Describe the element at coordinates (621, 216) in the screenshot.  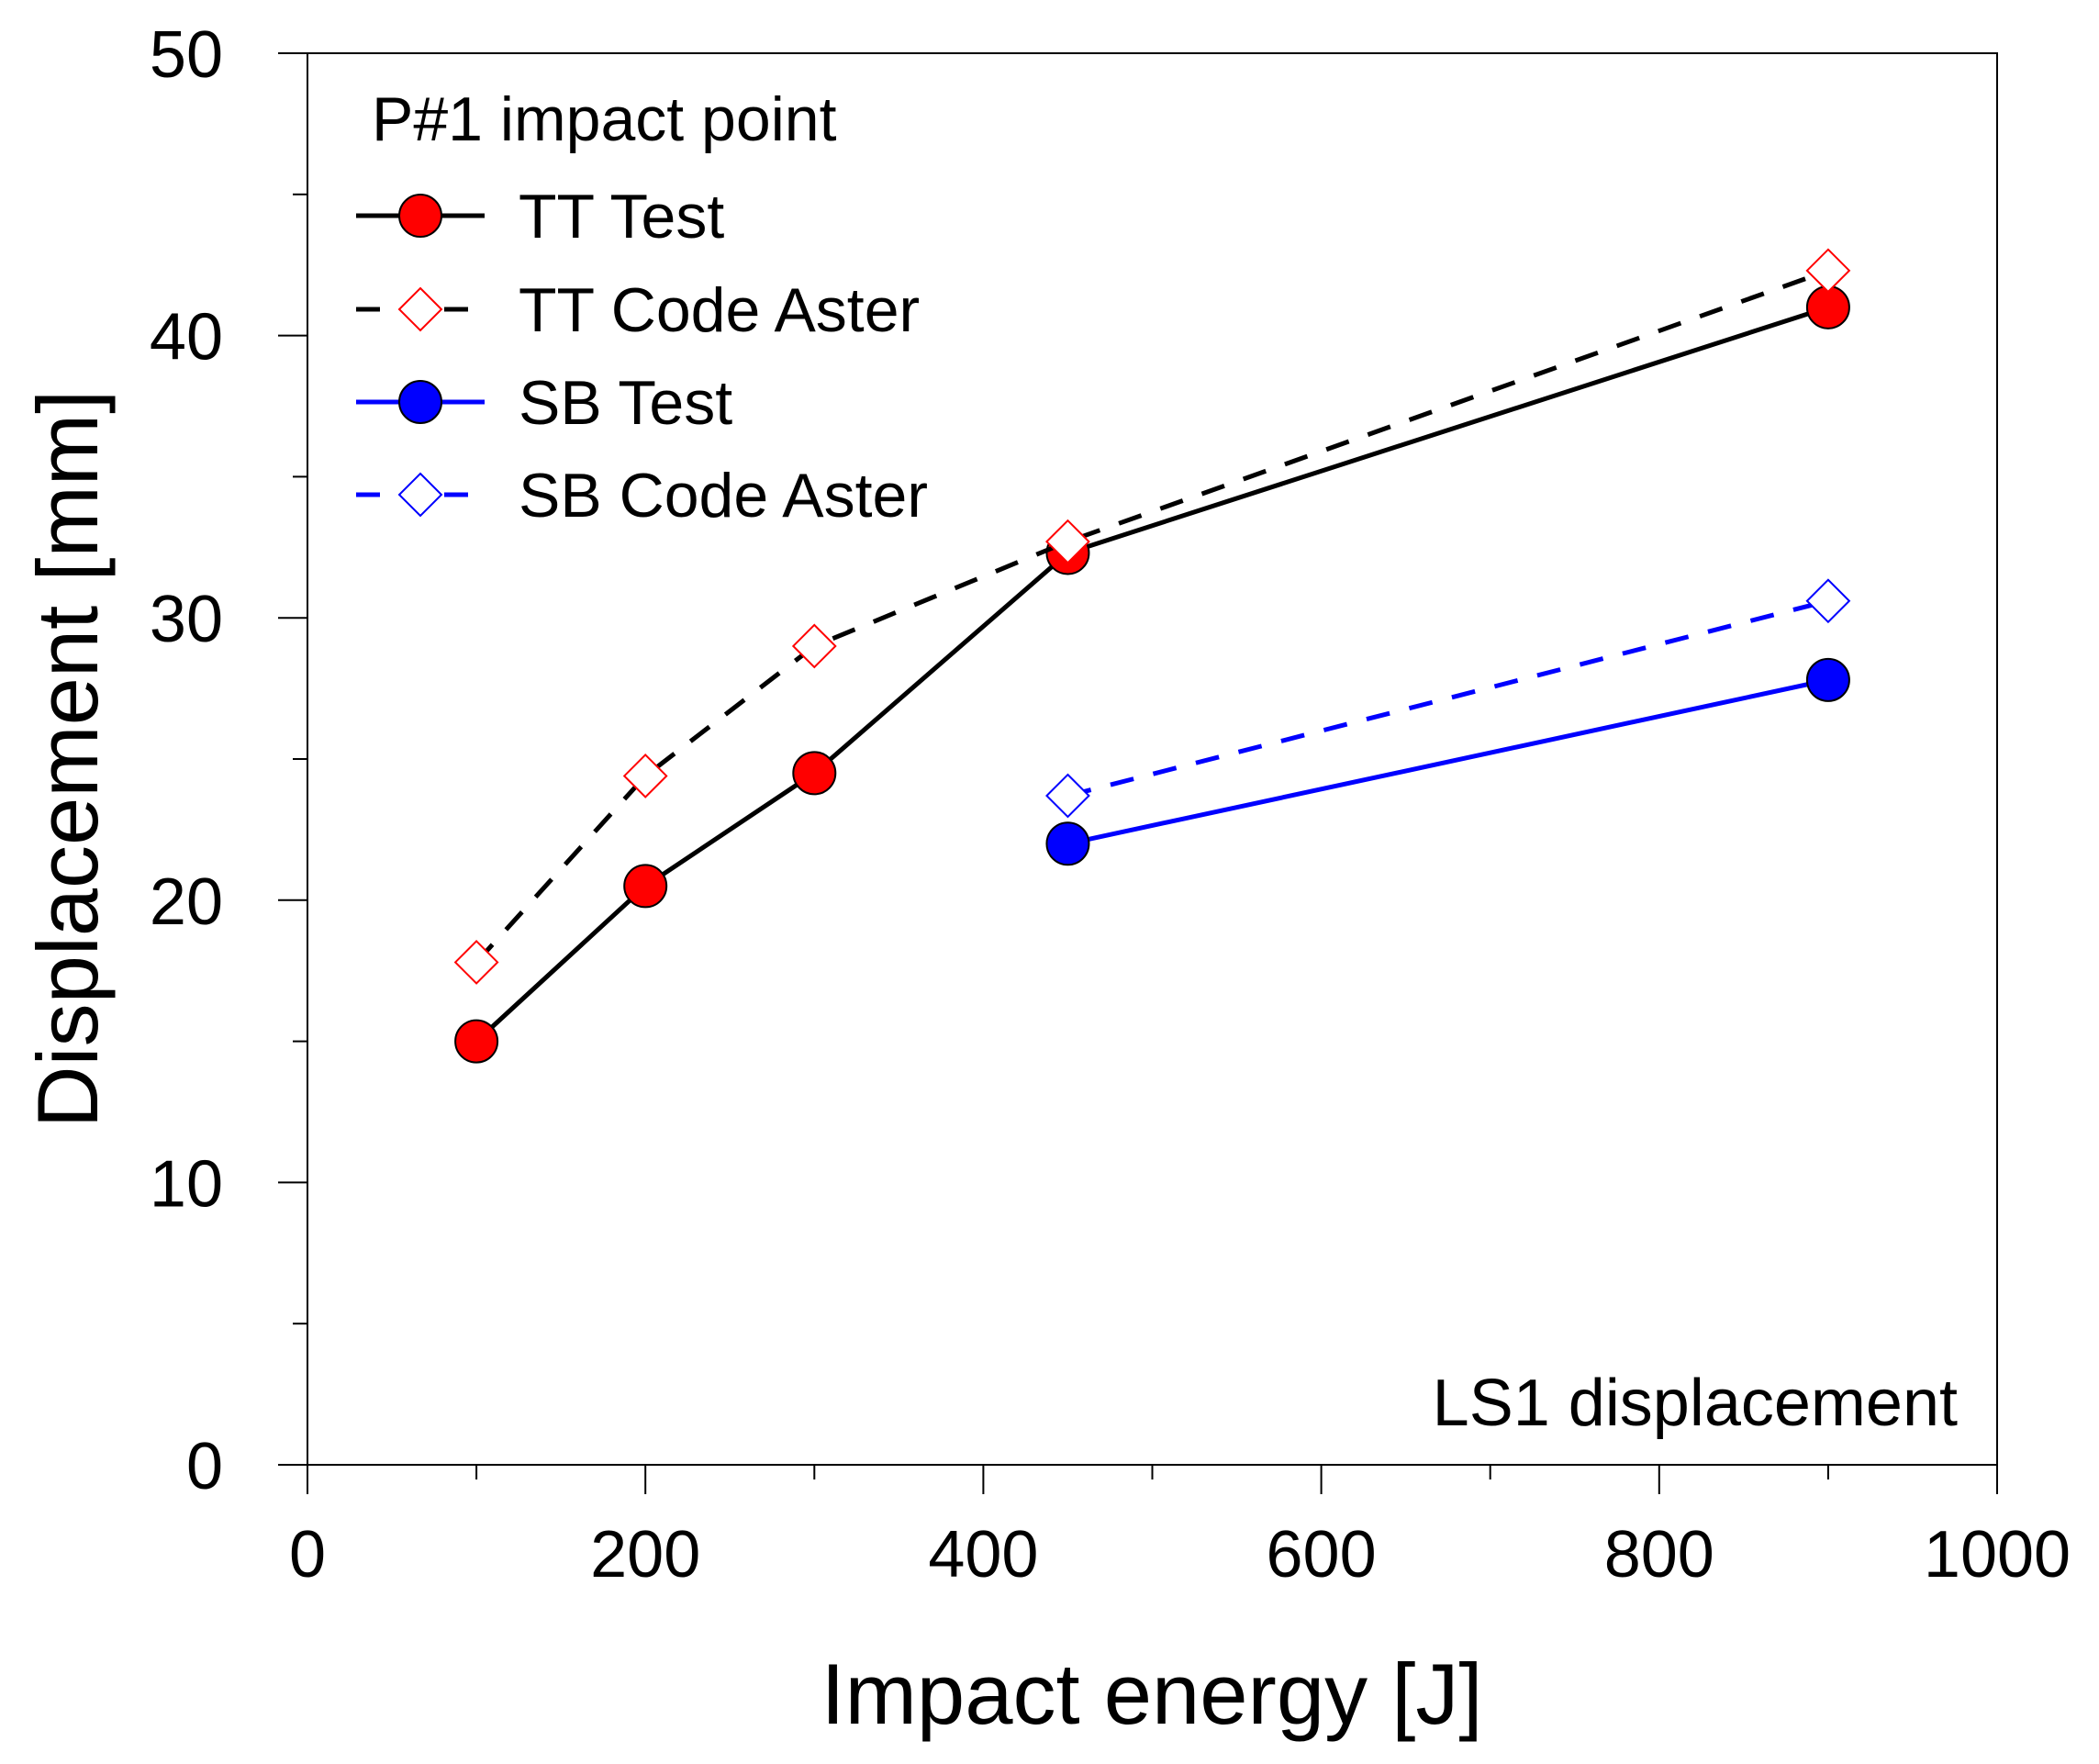
I see `legend-label: TT Test` at that location.